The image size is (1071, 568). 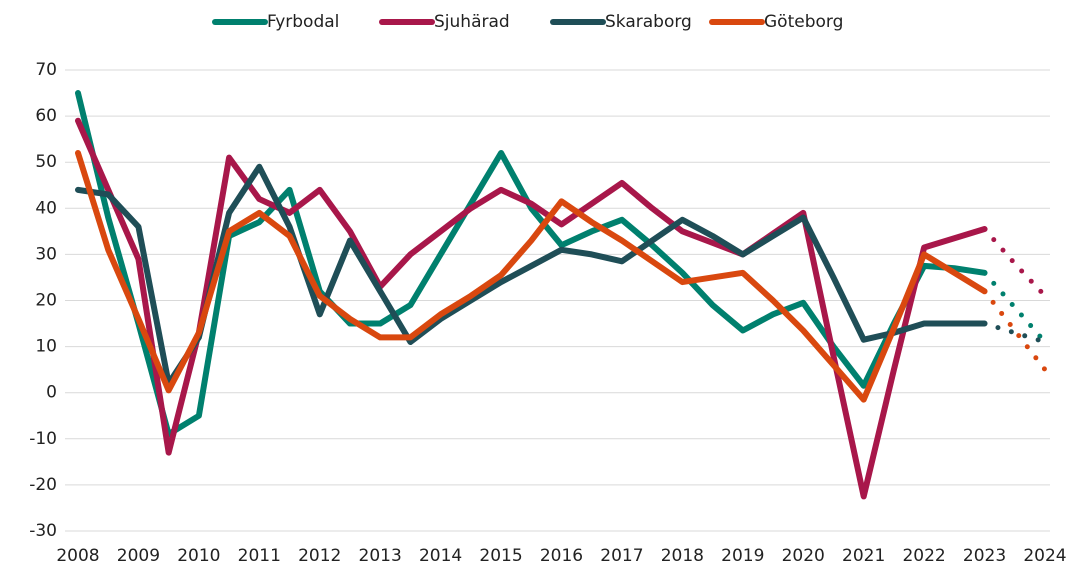 What do you see at coordinates (500, 556) in the screenshot?
I see `x-tick-label: 2015` at bounding box center [500, 556].